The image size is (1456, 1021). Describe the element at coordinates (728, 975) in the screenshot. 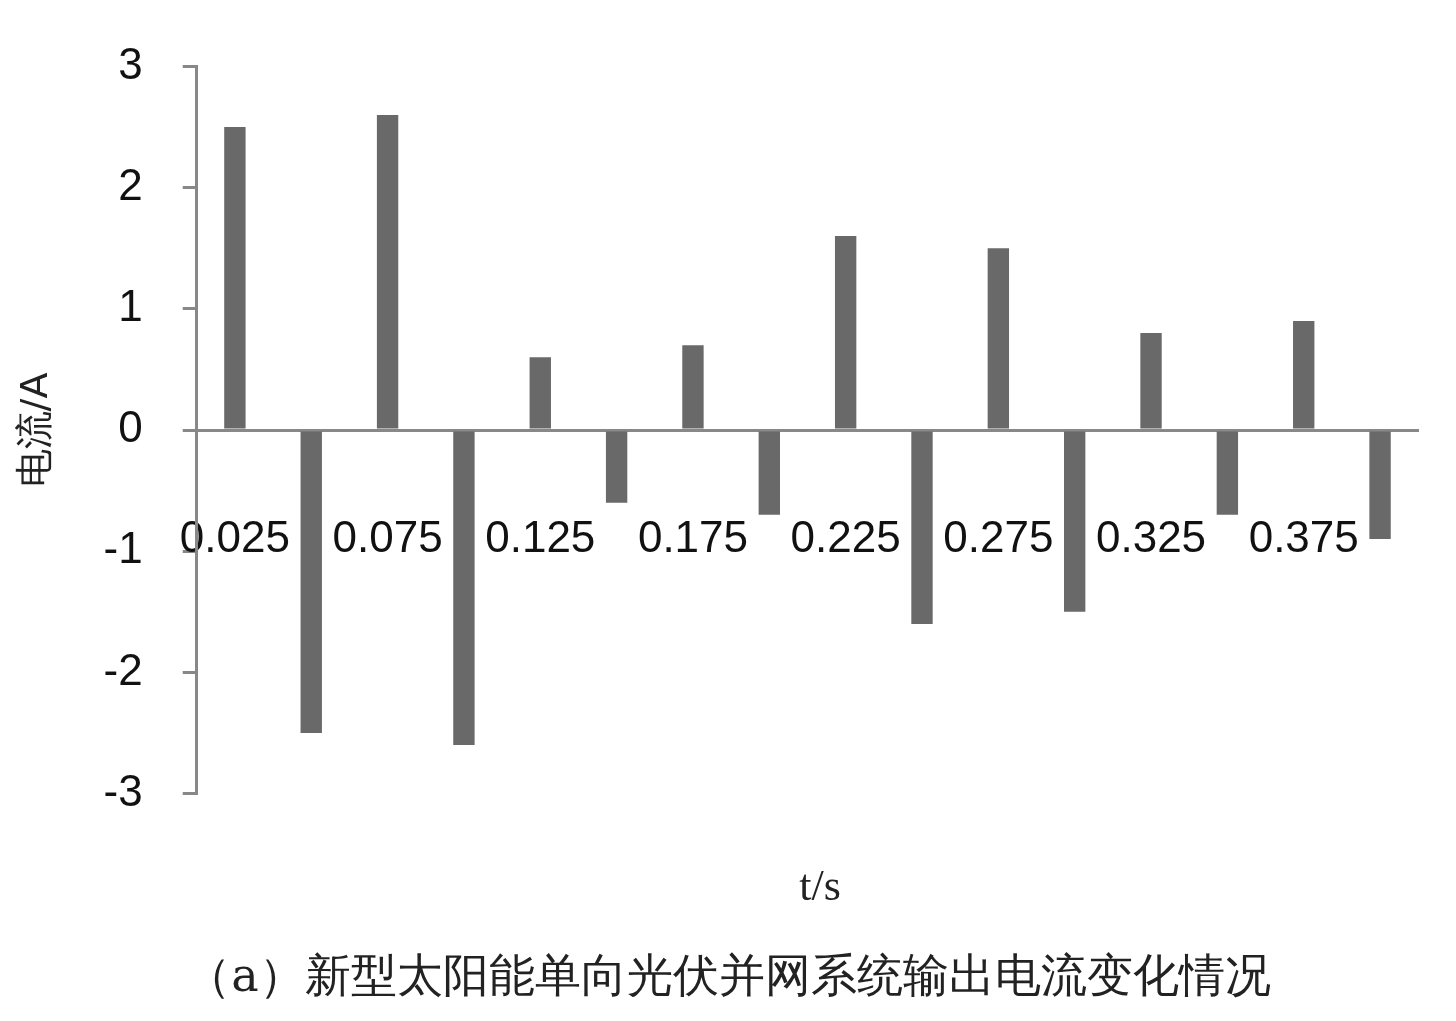

I see `text: （a）新型太阳能单向光伏并网系统输出电流变化情况` at that location.